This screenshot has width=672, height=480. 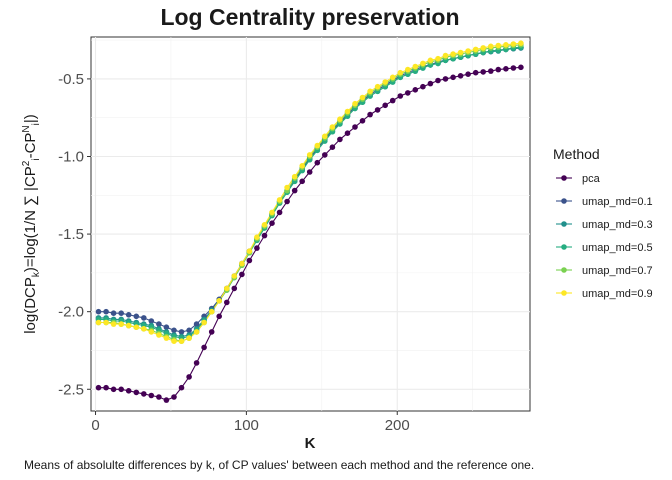 I want to click on legend-label: umap_md=0.7, so click(x=617, y=271).